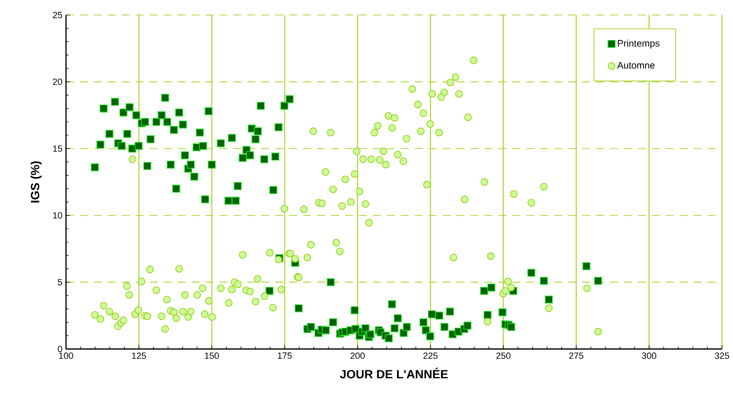 The image size is (733, 411). Describe the element at coordinates (285, 355) in the screenshot. I see `x-tick-label: 175` at that location.